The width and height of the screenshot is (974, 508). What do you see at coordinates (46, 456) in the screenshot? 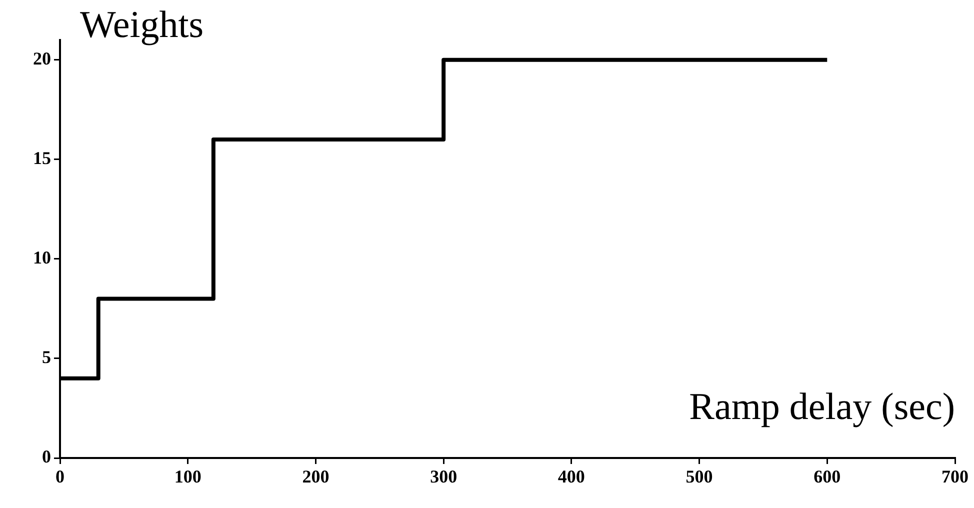
I see `y-tick-label: 0` at bounding box center [46, 456].